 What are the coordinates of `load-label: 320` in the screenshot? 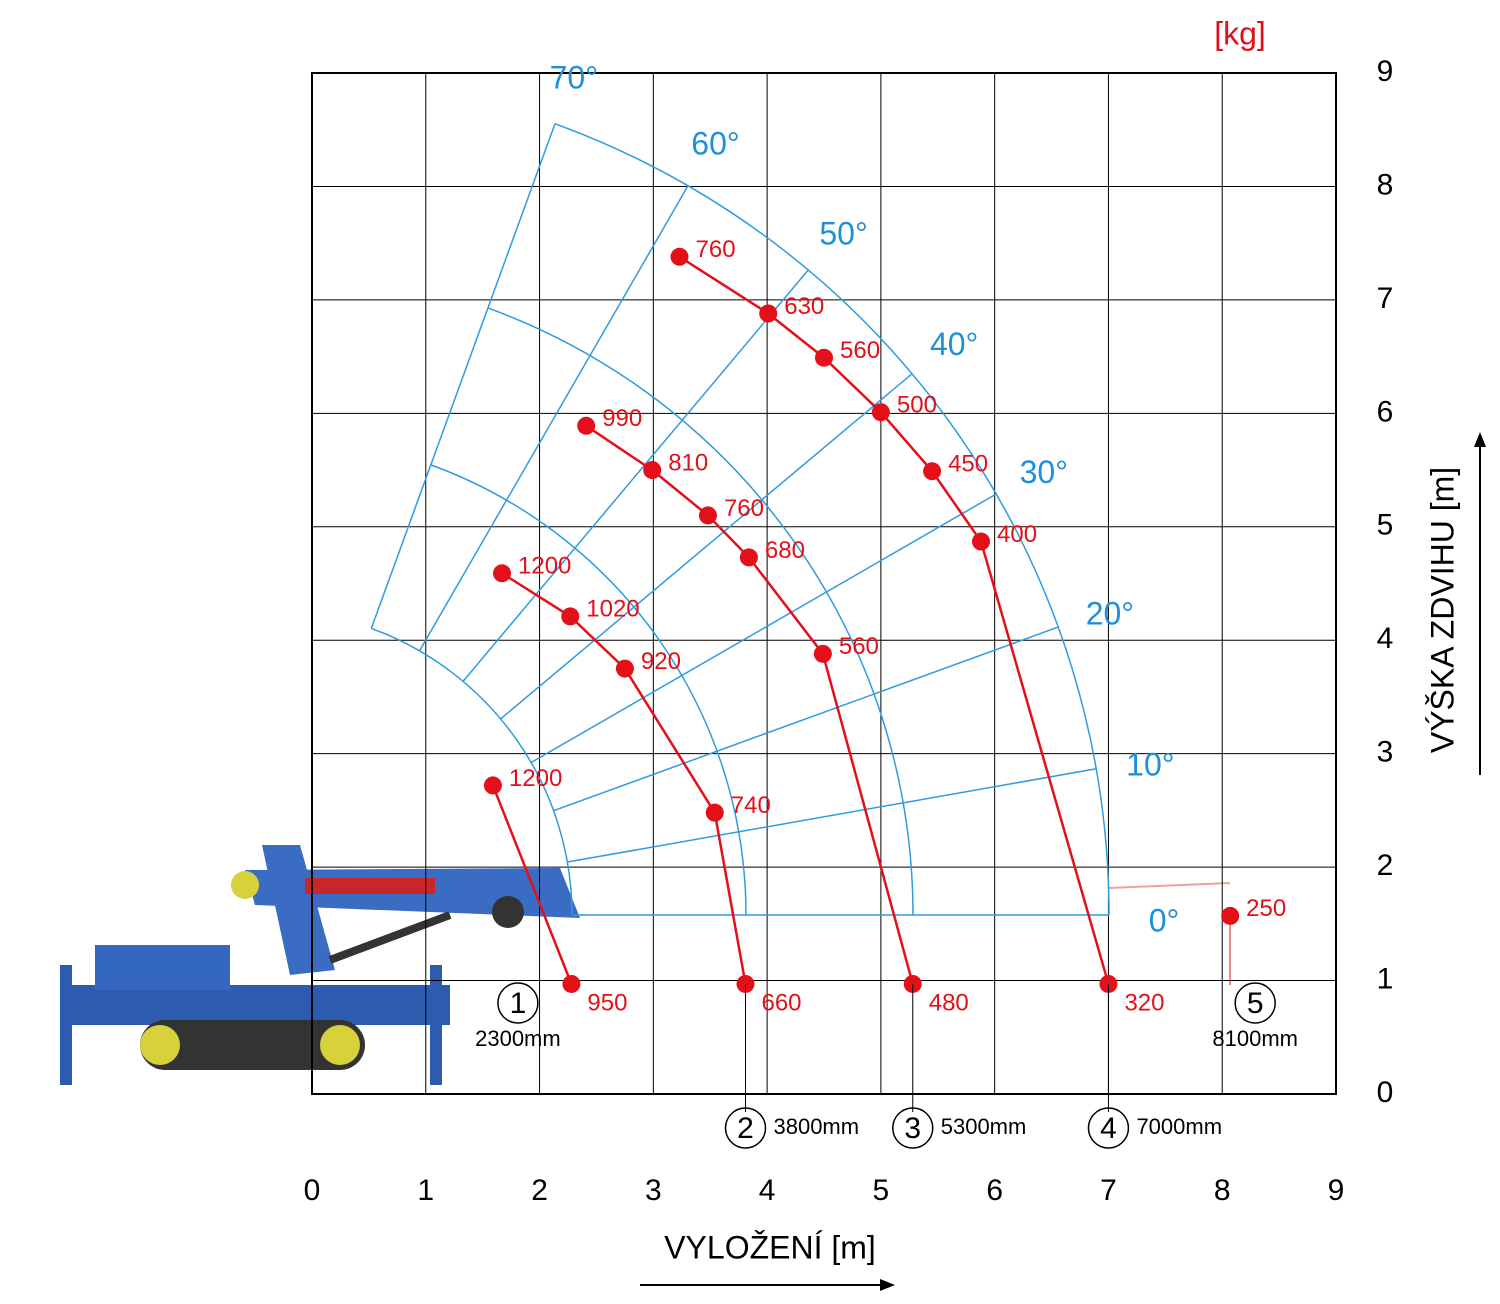 It's located at (1144, 1002).